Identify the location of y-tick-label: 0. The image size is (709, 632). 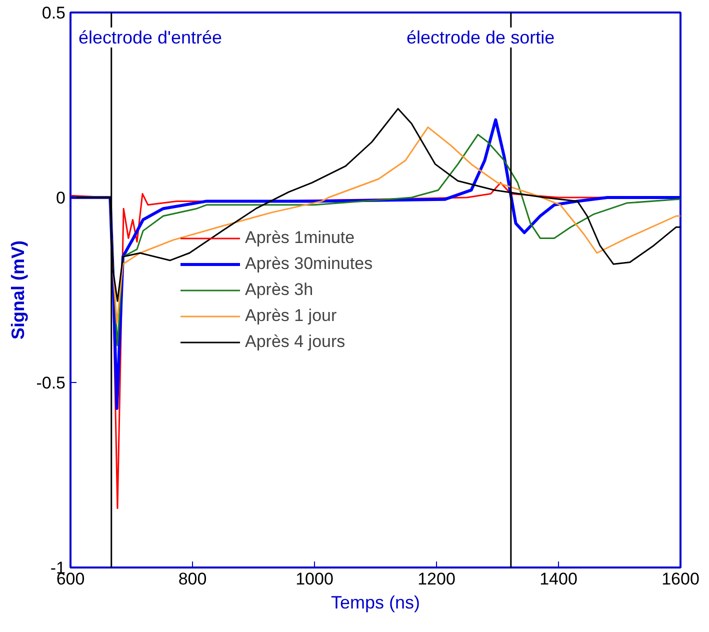
(61, 198).